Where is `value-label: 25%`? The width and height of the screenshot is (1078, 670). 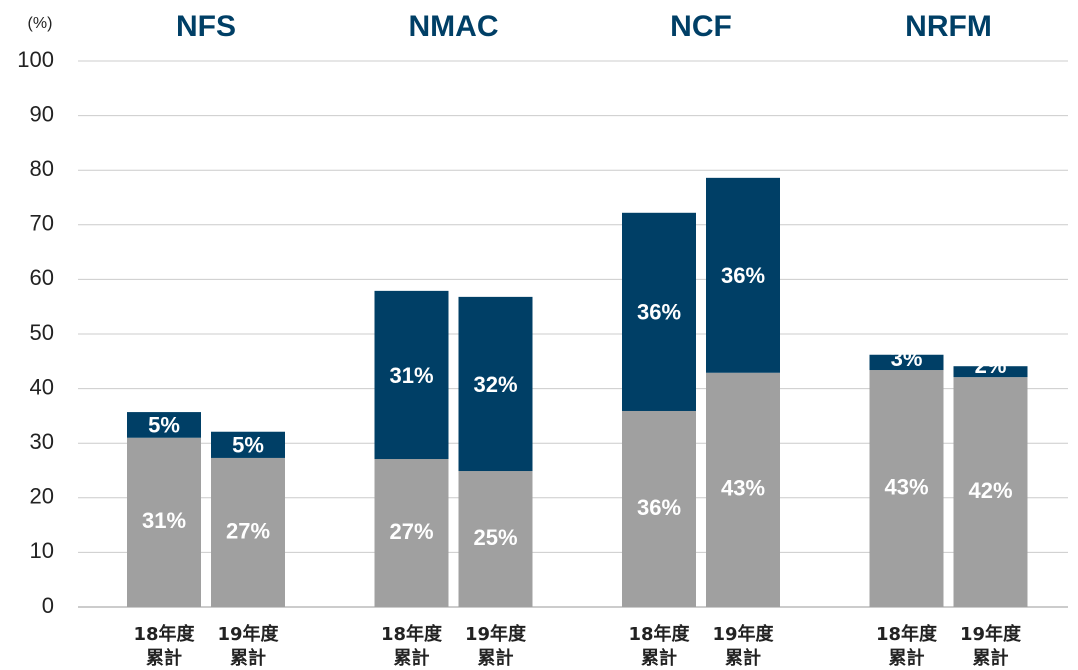
value-label: 25% is located at coordinates (495, 537).